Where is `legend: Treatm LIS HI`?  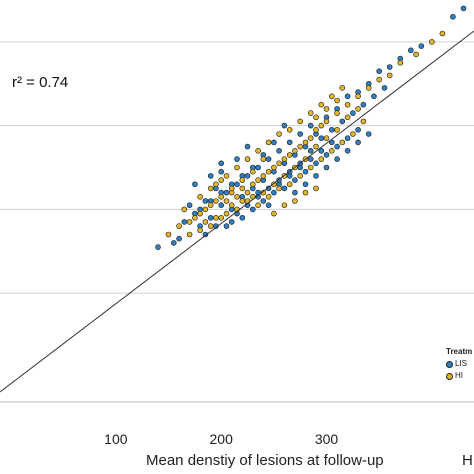
legend: Treatm LIS HI is located at coordinates (459, 364).